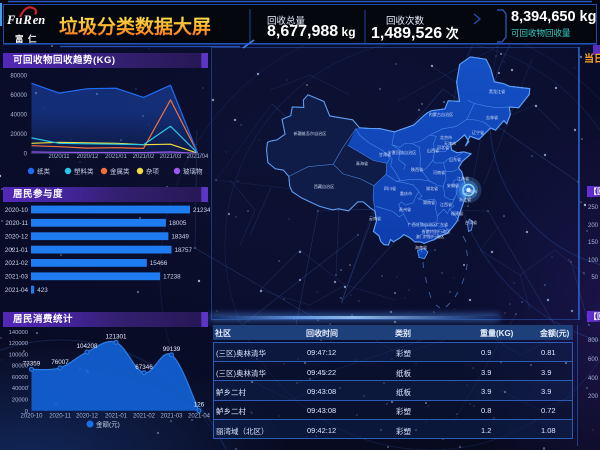 This screenshot has height=450, width=600. What do you see at coordinates (198, 157) in the screenshot?
I see `svg-text: 2021/04` at bounding box center [198, 157].